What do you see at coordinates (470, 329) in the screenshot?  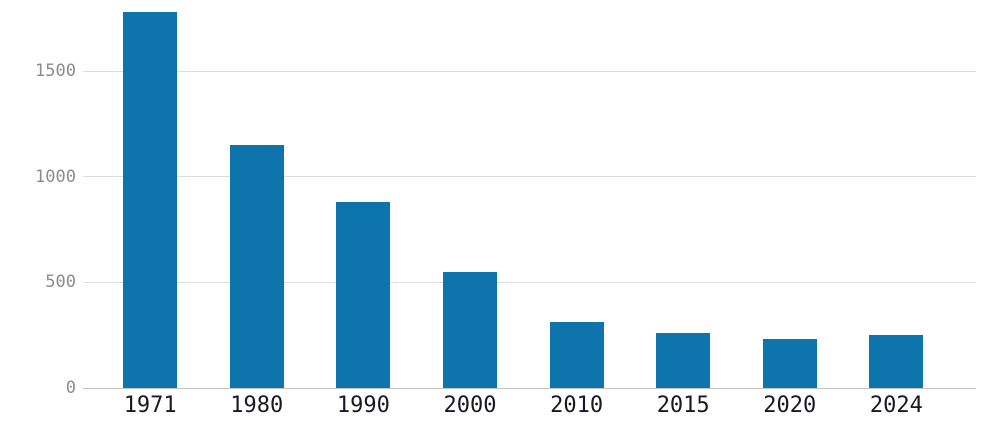 I see `bar-2000` at bounding box center [470, 329].